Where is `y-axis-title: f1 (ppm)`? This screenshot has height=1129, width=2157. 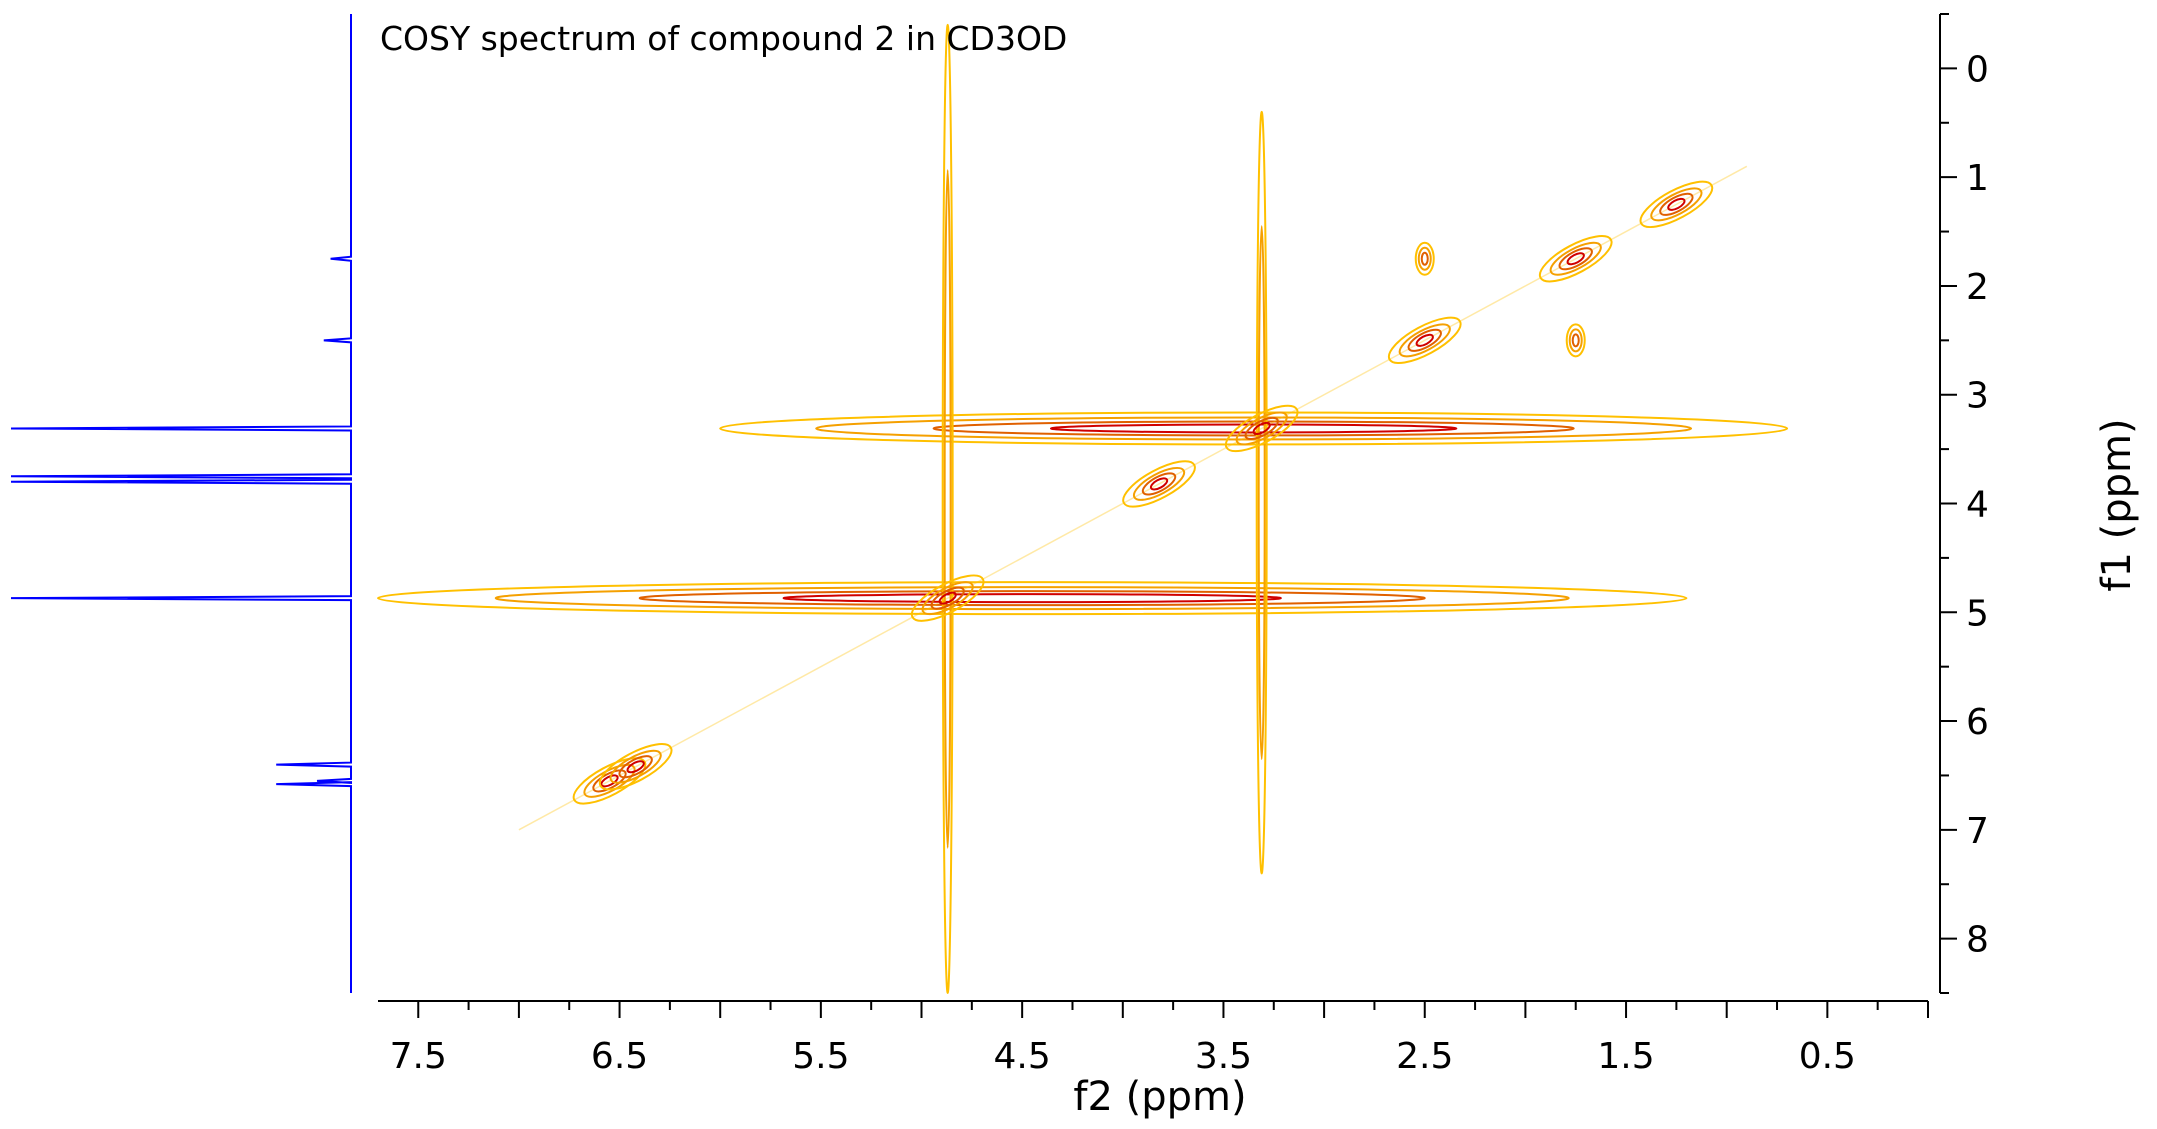
y-axis-title: f1 (ppm) is located at coordinates (2117, 504).